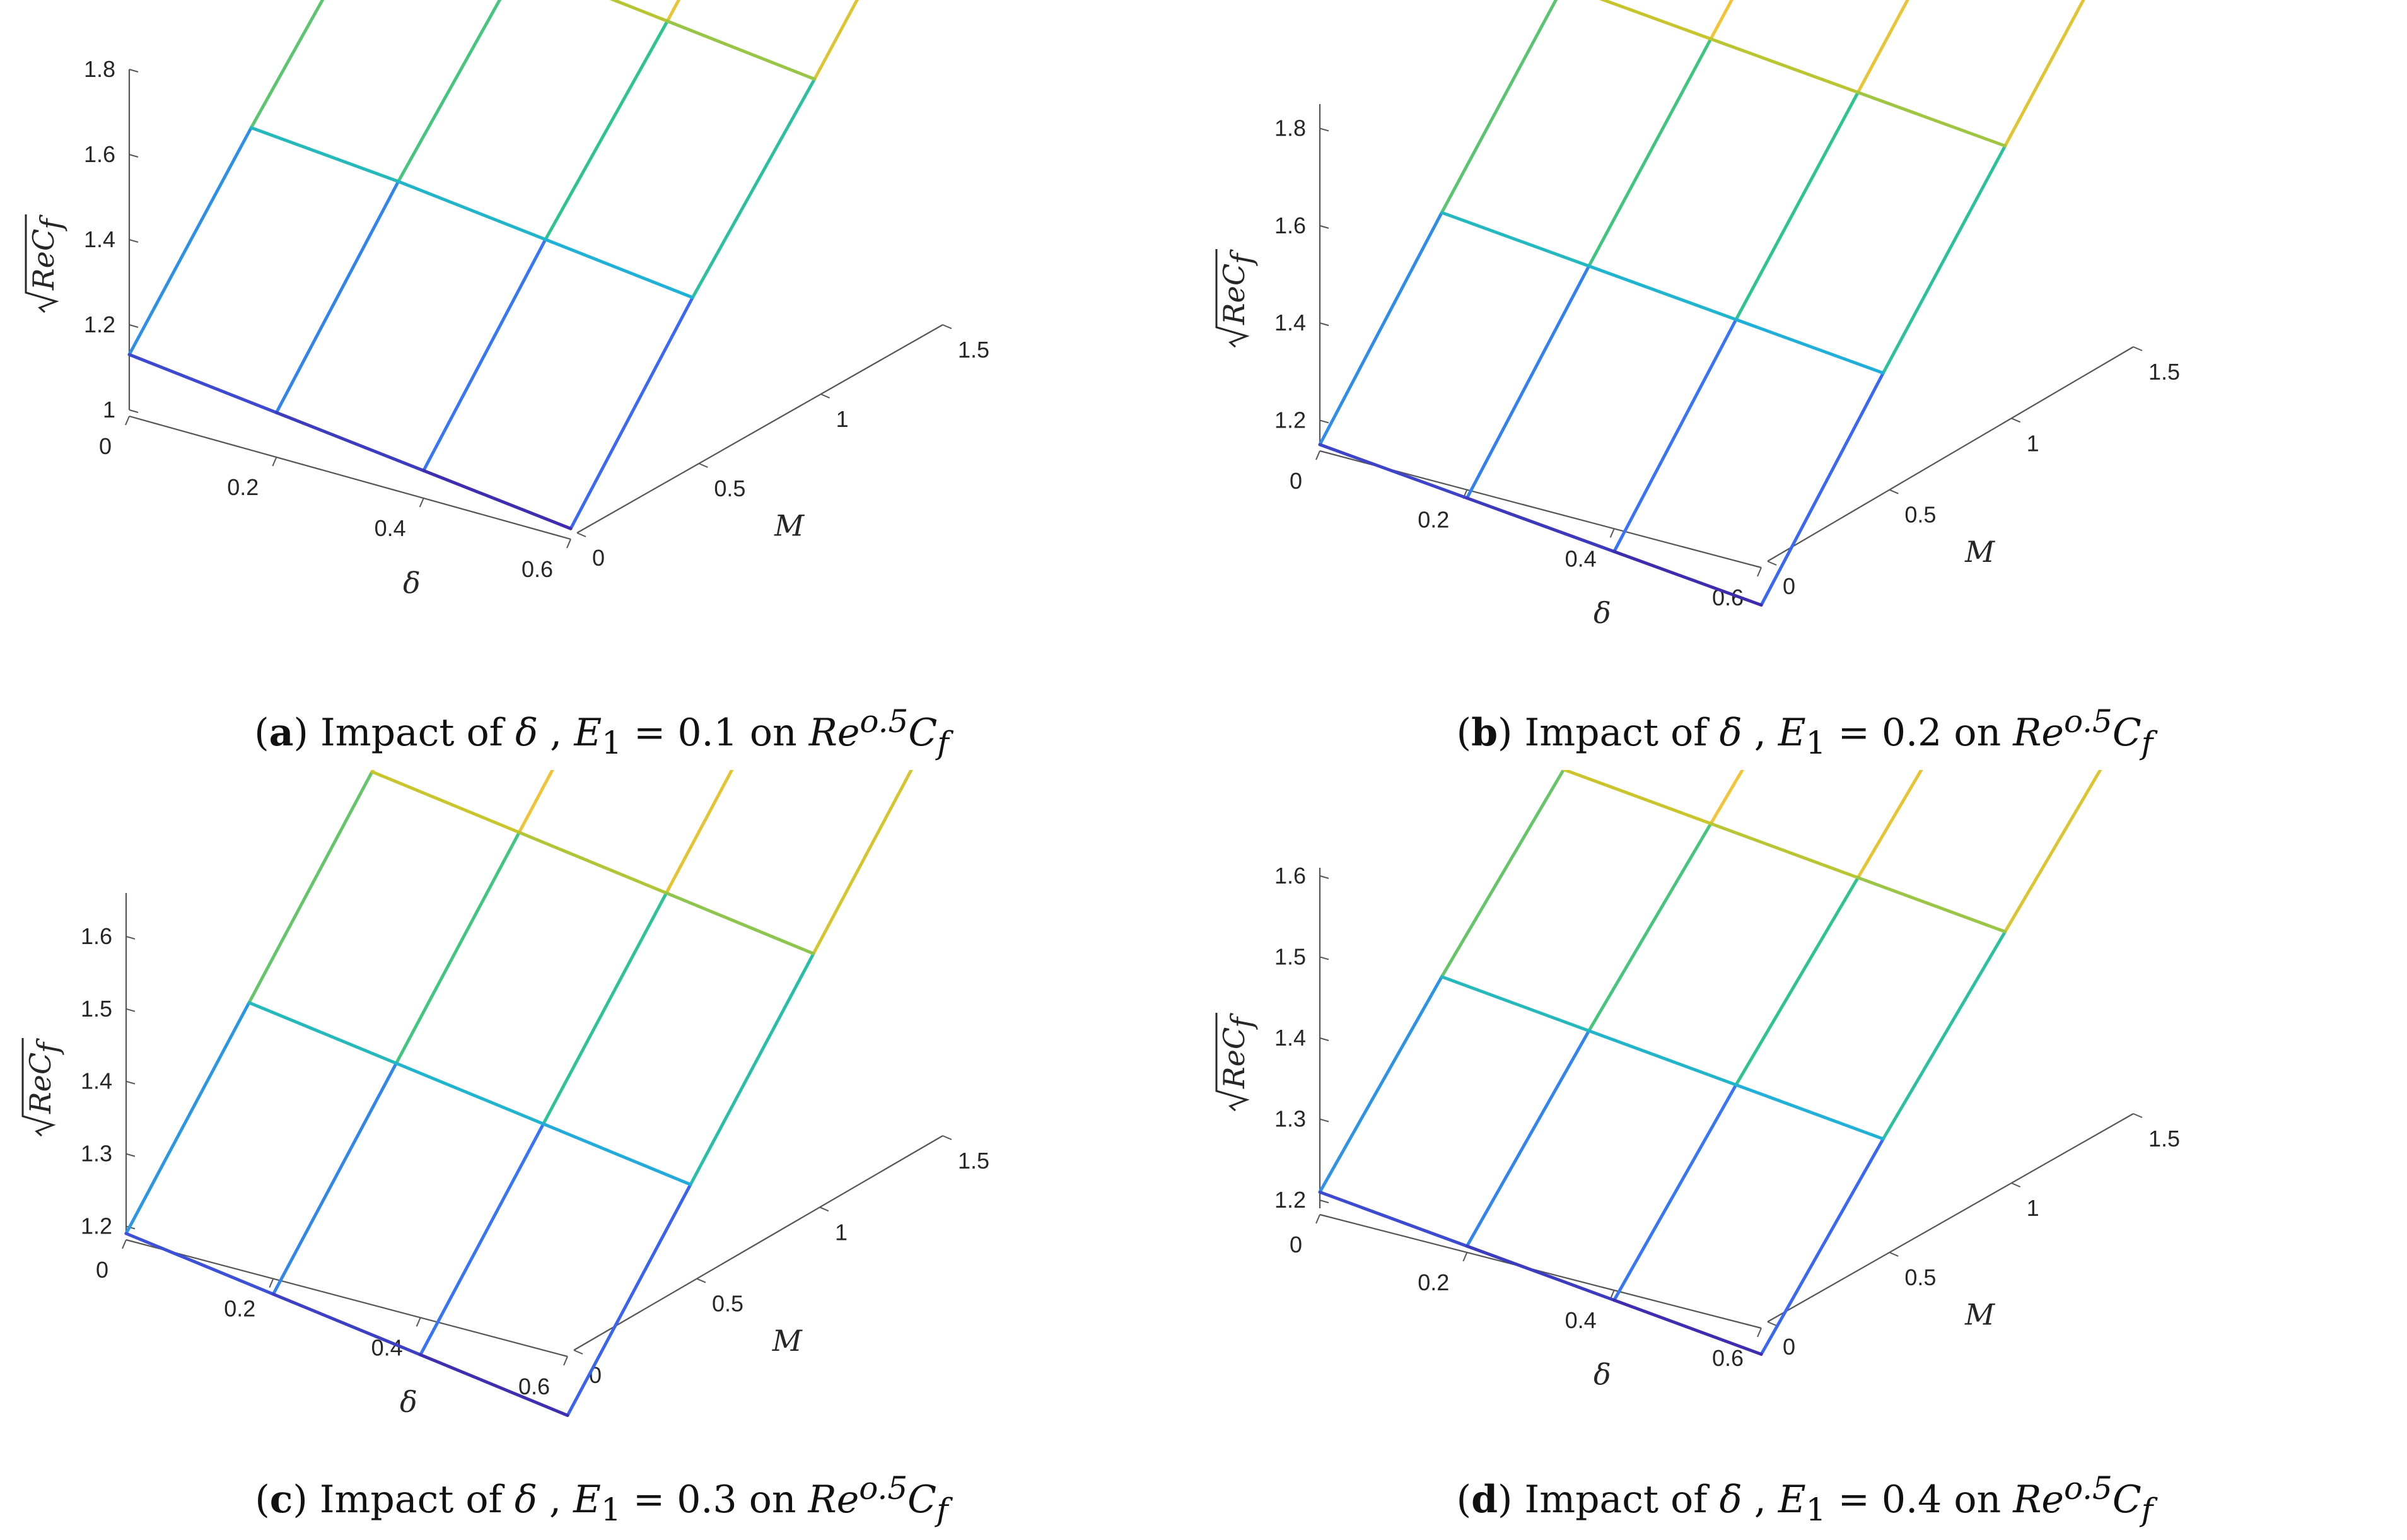 The image size is (2407, 1540). Describe the element at coordinates (412, 583) in the screenshot. I see `delta-axis-label: δ` at that location.